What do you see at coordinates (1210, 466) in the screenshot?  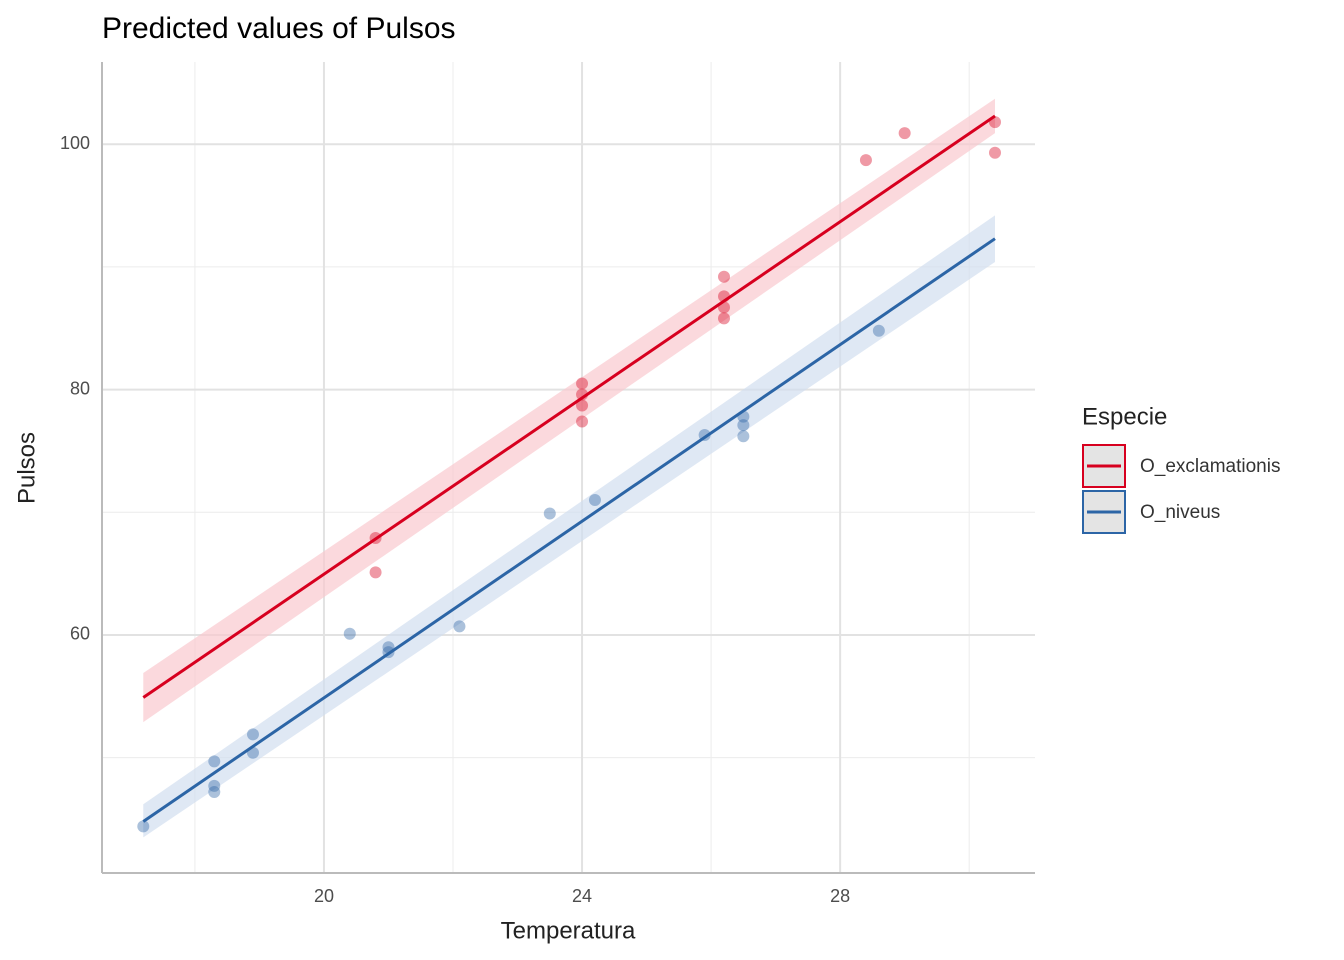 I see `legend-label: O_exclamationis` at bounding box center [1210, 466].